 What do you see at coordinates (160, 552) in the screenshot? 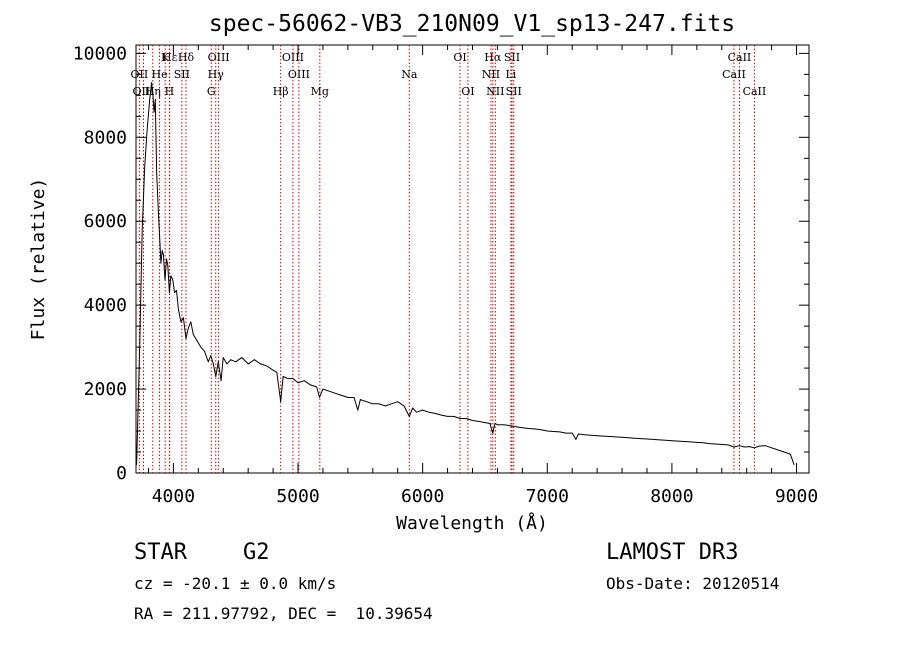
I see `object-class: STAR` at bounding box center [160, 552].